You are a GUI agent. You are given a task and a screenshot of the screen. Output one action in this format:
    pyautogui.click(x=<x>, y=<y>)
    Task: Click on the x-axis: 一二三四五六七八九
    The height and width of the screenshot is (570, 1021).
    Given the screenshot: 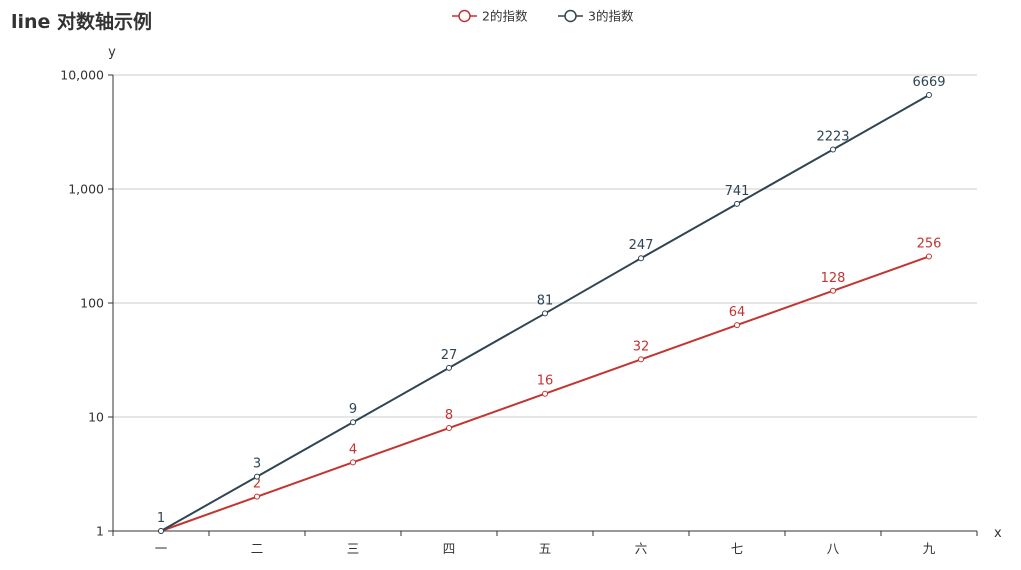 What is the action you would take?
    pyautogui.click(x=545, y=543)
    